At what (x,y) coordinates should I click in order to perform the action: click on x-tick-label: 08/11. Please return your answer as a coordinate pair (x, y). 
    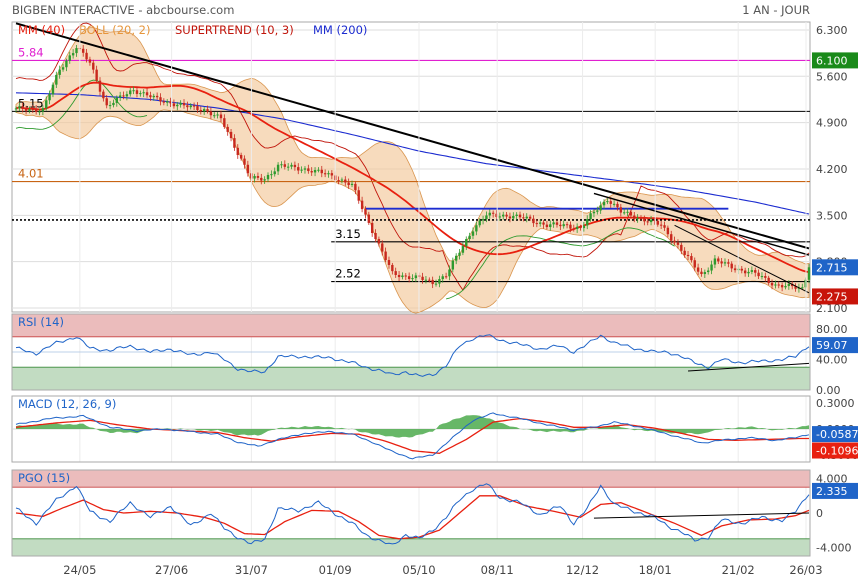
    Looking at the image, I should click on (497, 570).